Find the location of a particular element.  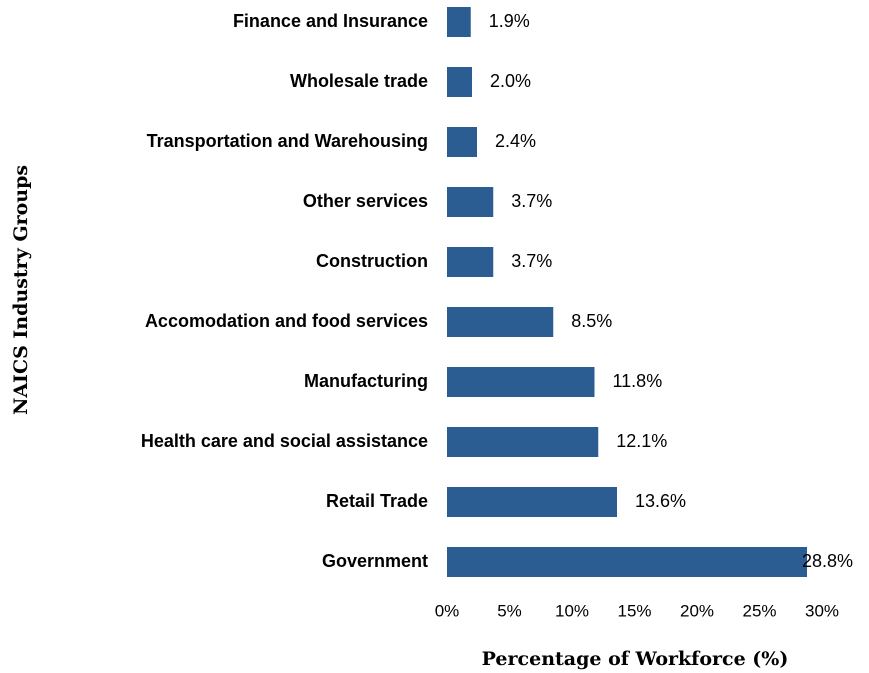

y-tick-label: Construction is located at coordinates (372, 261).